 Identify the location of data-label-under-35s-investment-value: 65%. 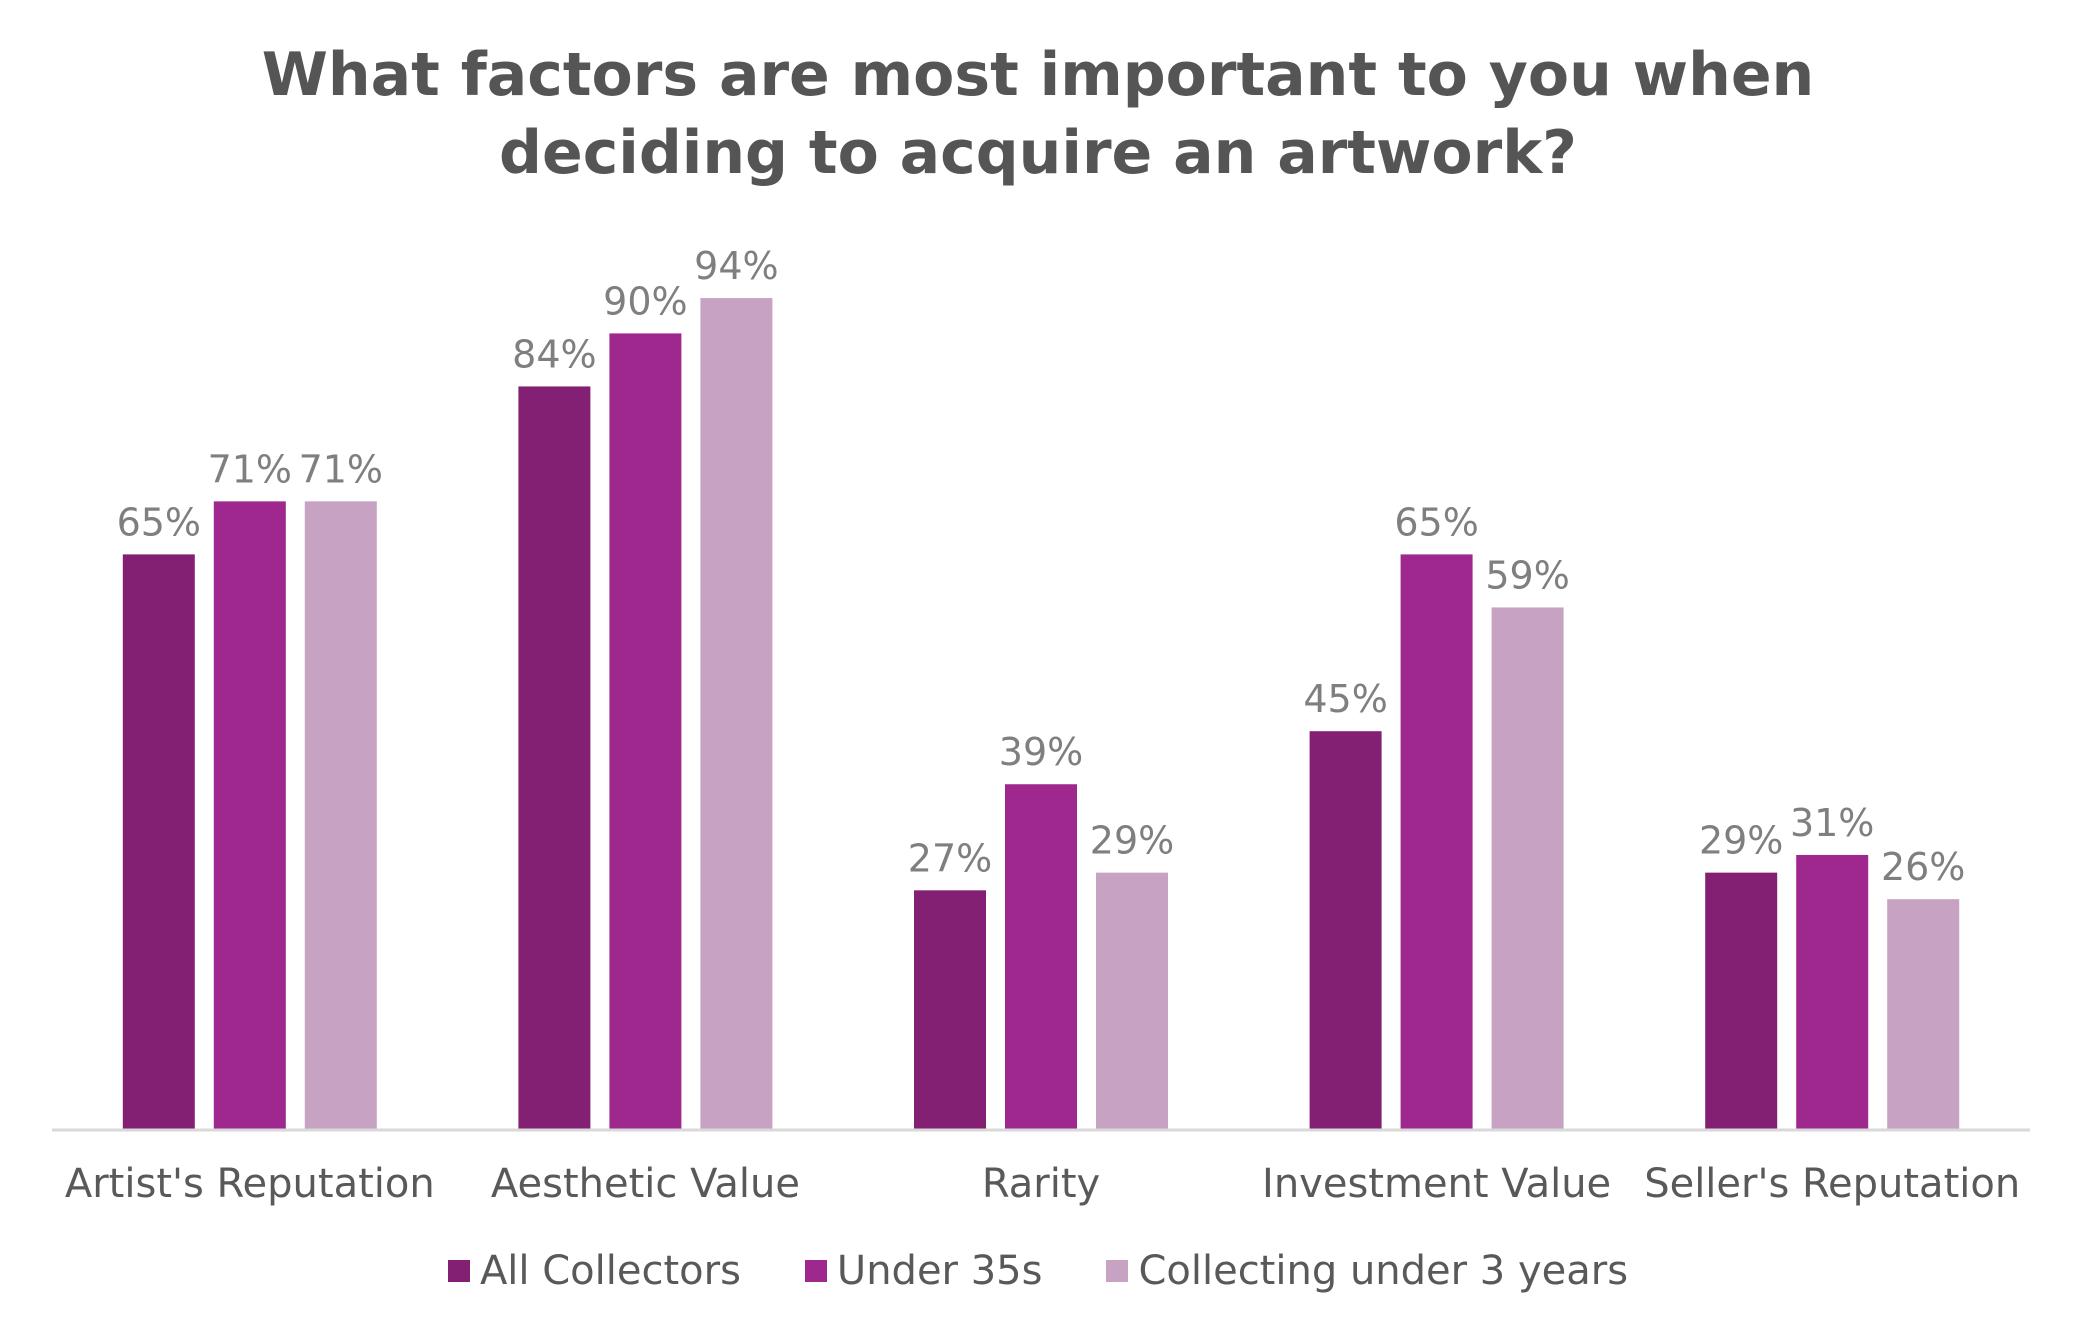
(1436, 522).